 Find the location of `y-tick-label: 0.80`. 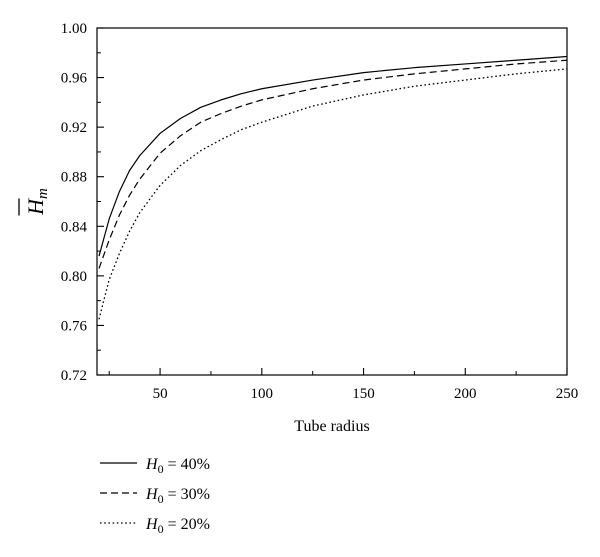

y-tick-label: 0.80 is located at coordinates (74, 277).